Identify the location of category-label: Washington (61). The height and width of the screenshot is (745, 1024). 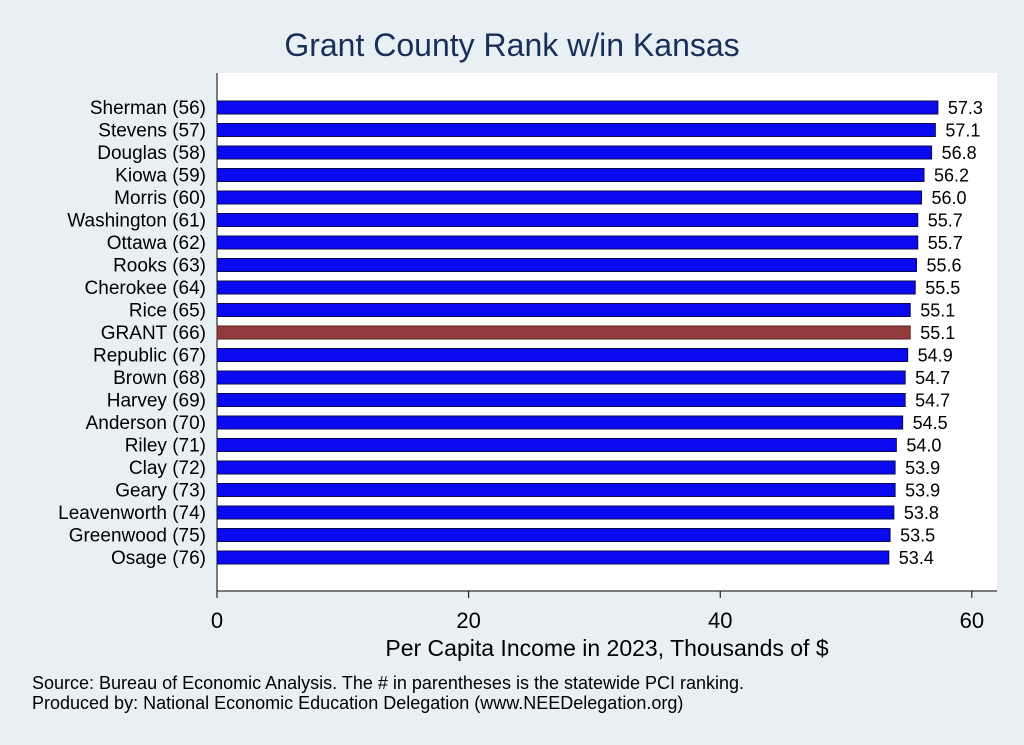
(136, 221).